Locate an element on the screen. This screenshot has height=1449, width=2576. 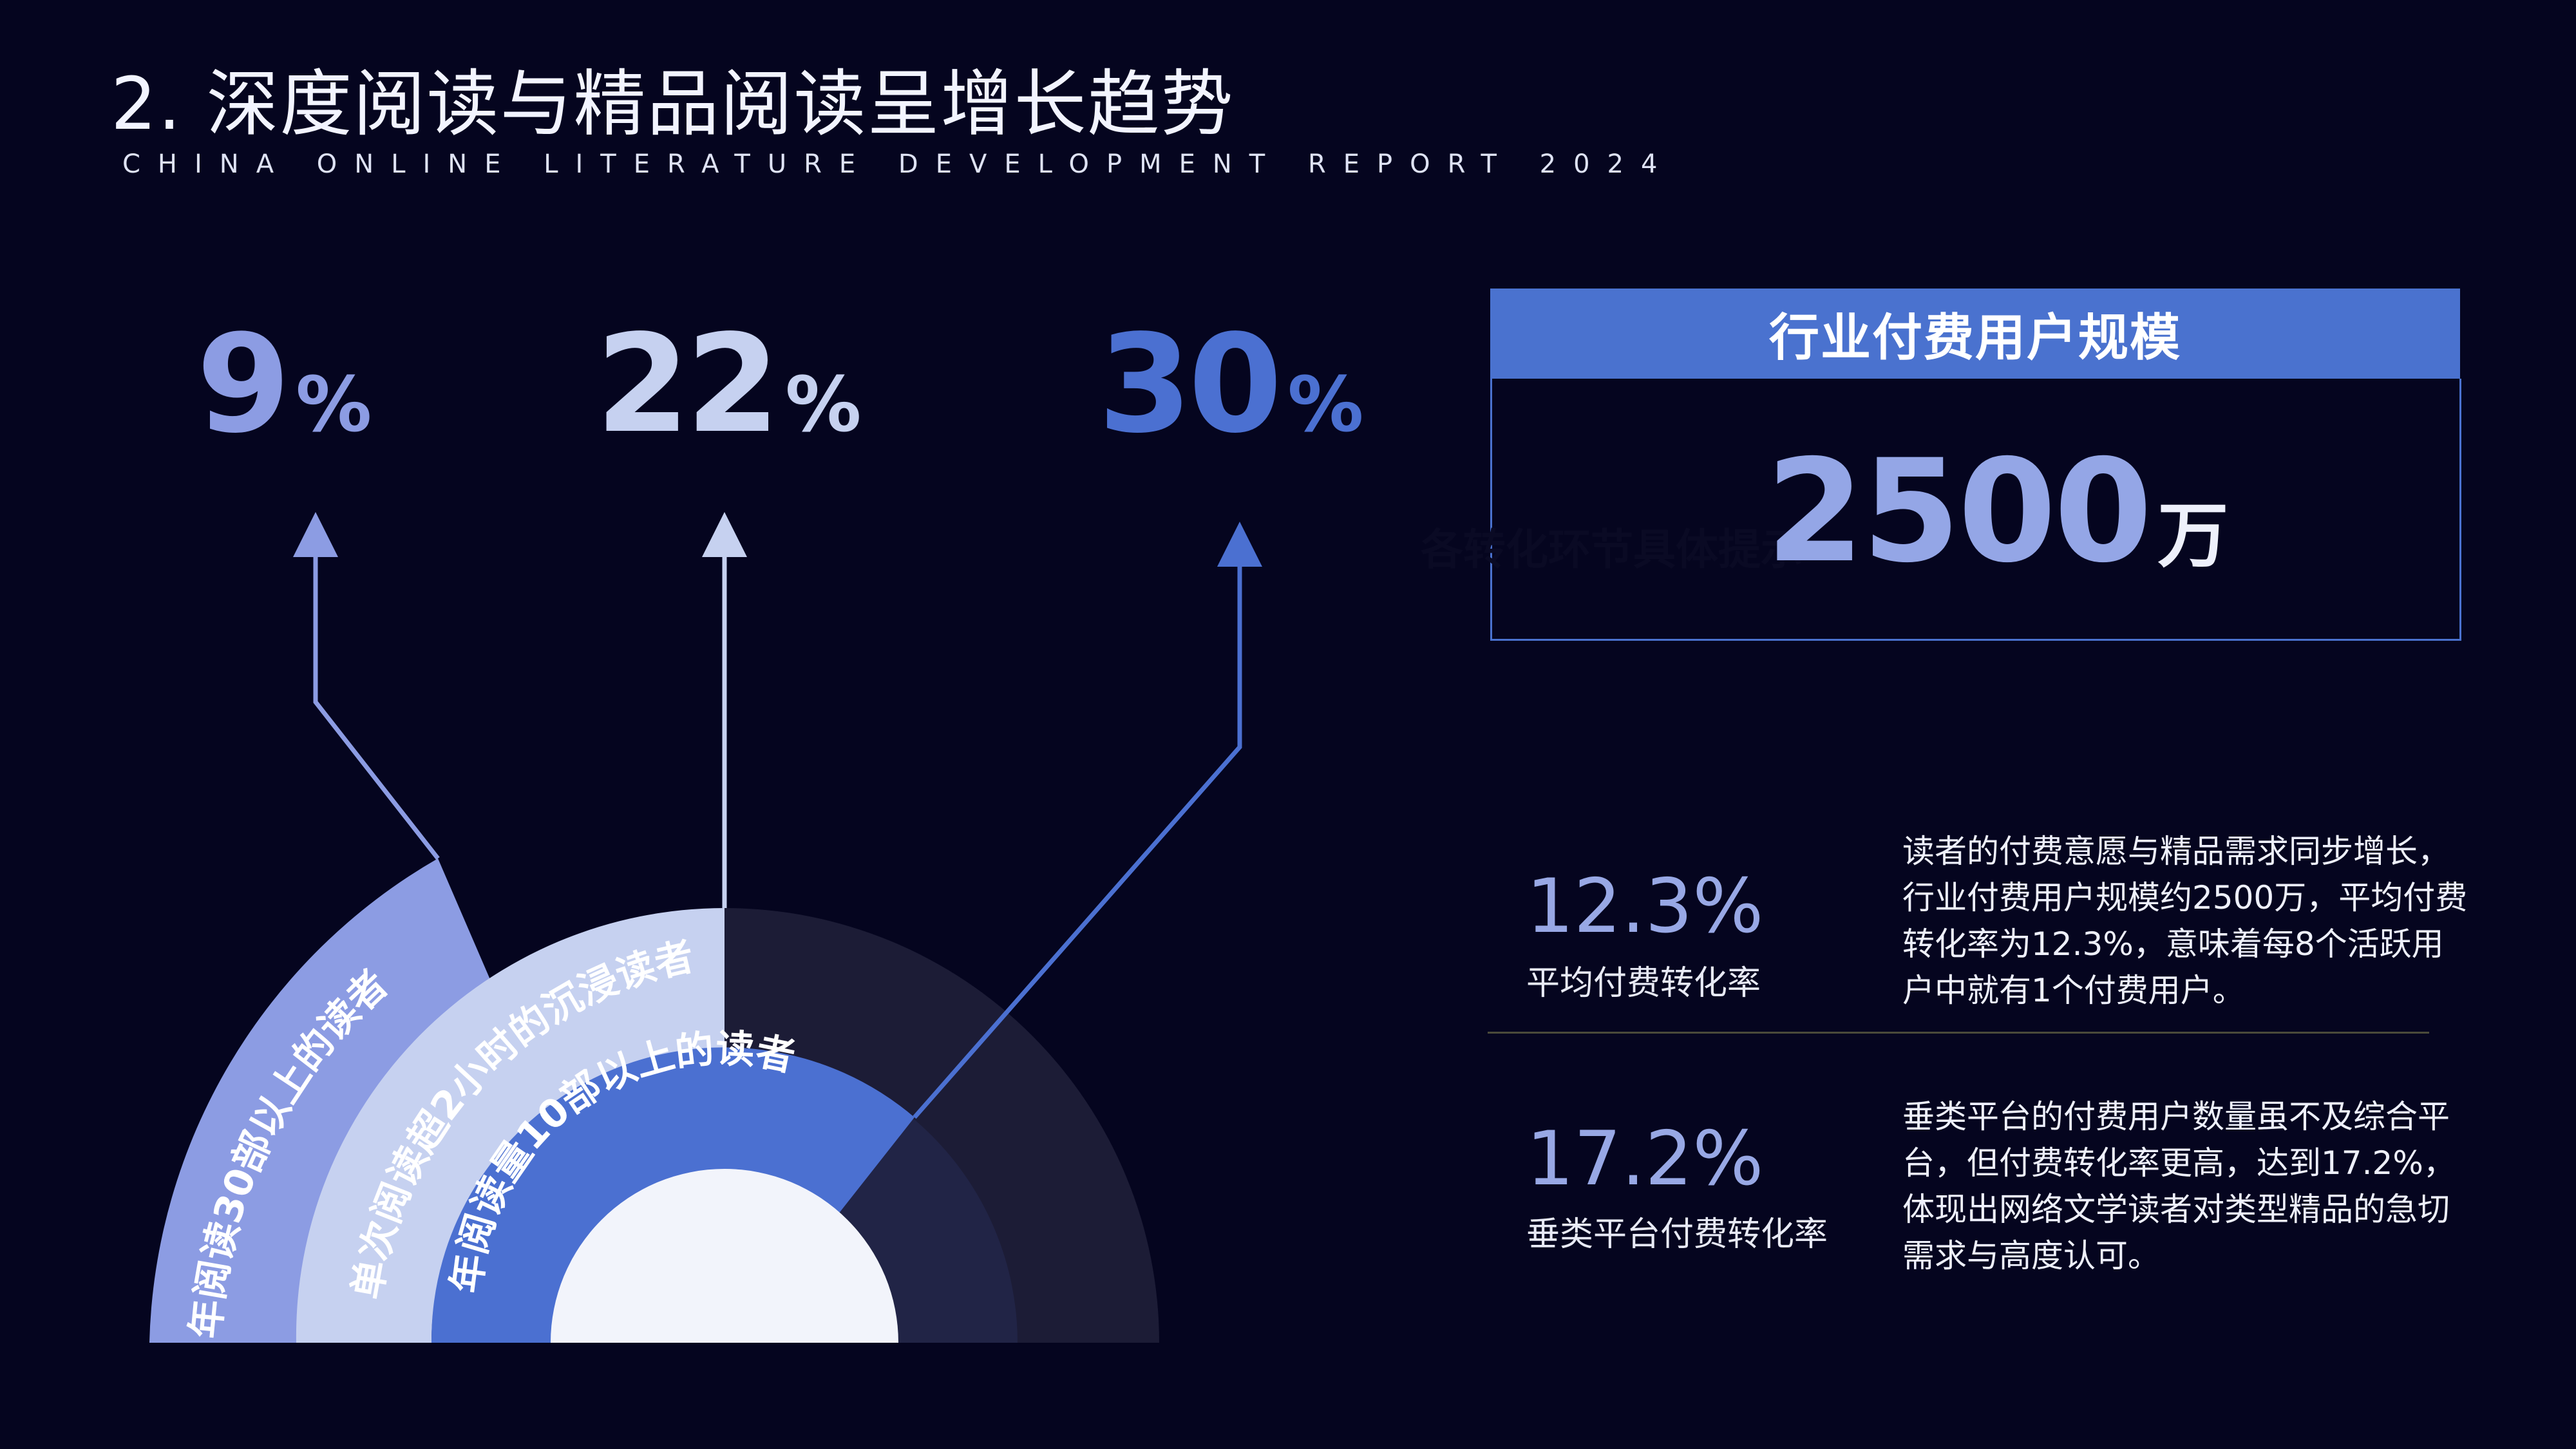
arc-center is located at coordinates (724, 1256).